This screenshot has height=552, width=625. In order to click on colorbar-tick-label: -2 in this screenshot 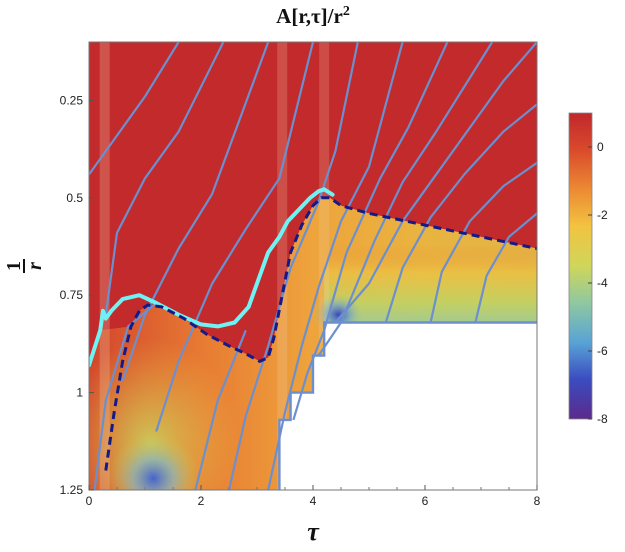, I will do `click(602, 215)`.